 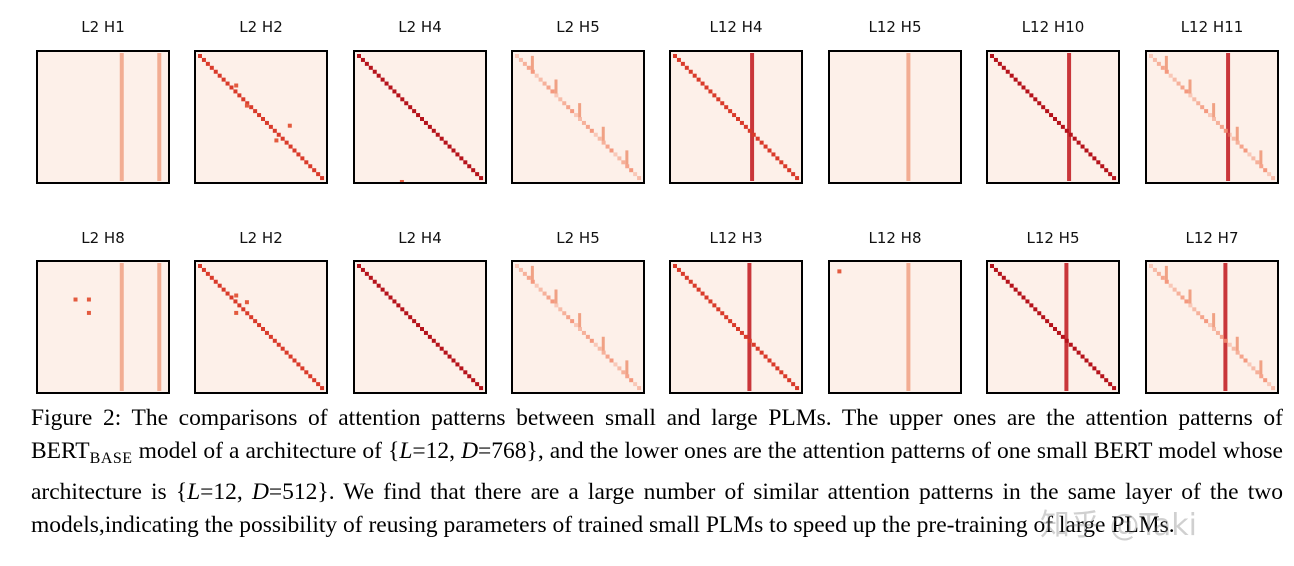 What do you see at coordinates (578, 238) in the screenshot?
I see `panel-title: L2 H5` at bounding box center [578, 238].